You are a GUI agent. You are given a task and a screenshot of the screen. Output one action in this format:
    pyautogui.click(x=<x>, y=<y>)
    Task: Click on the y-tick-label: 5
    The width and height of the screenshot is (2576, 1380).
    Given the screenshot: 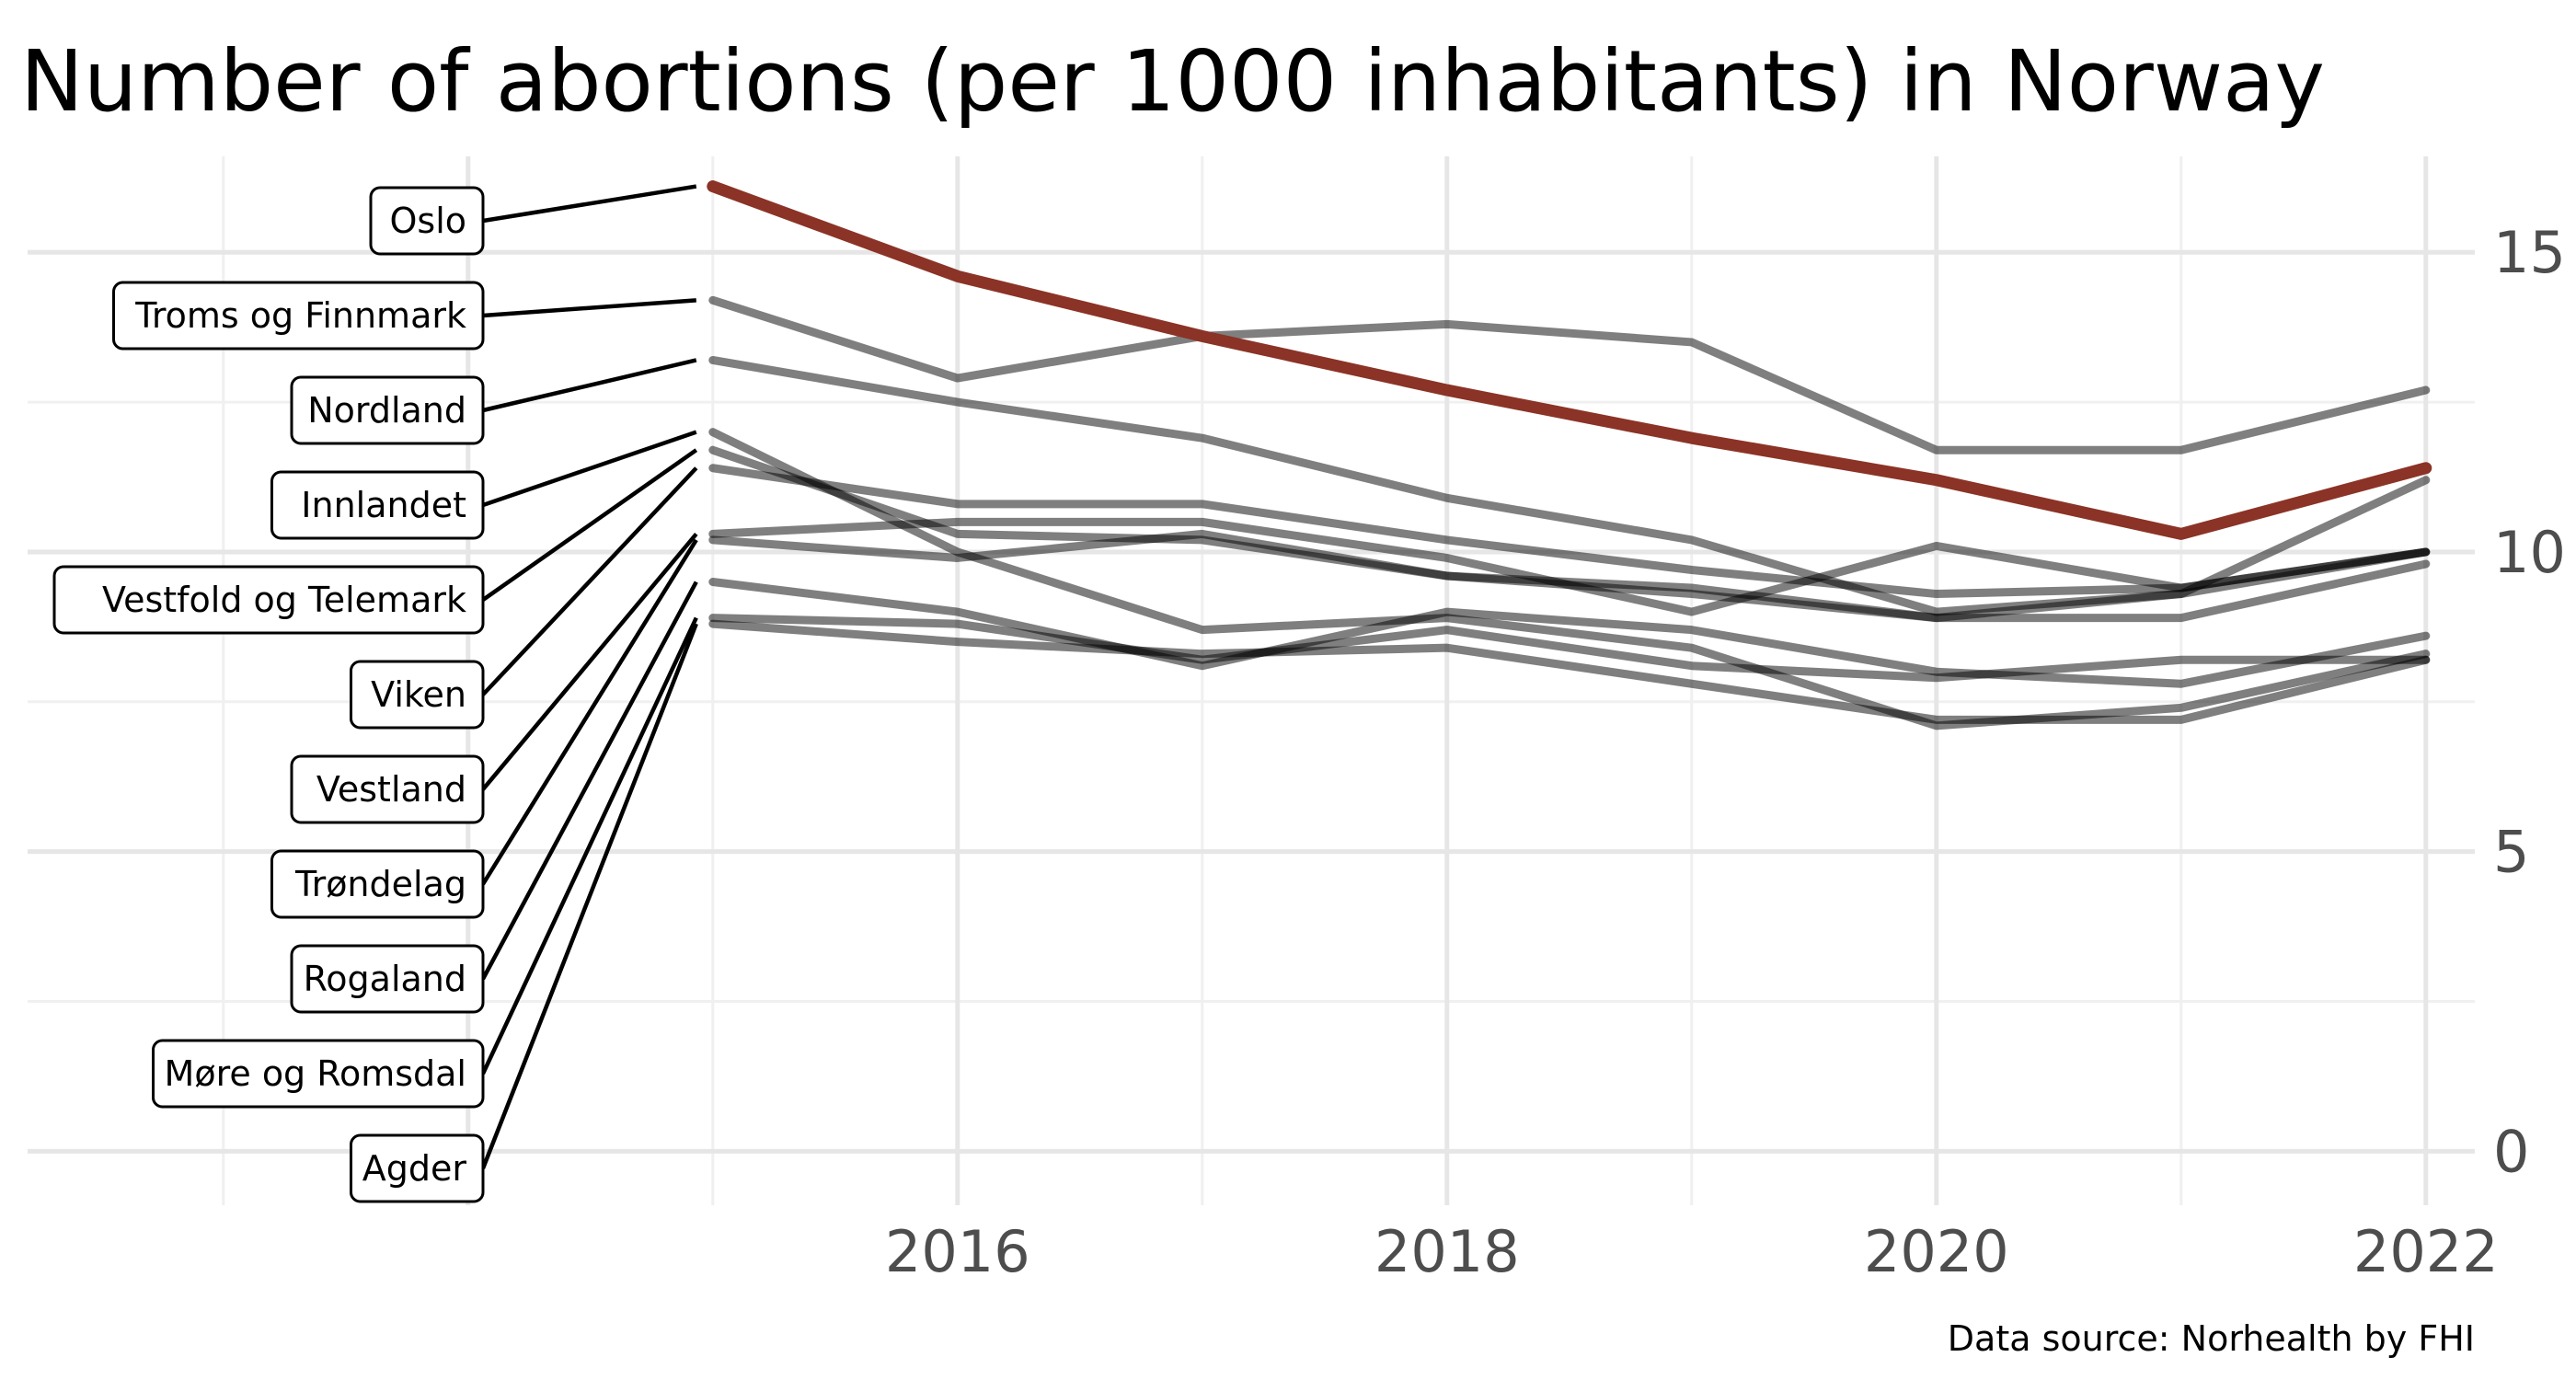 What is the action you would take?
    pyautogui.click(x=2511, y=852)
    